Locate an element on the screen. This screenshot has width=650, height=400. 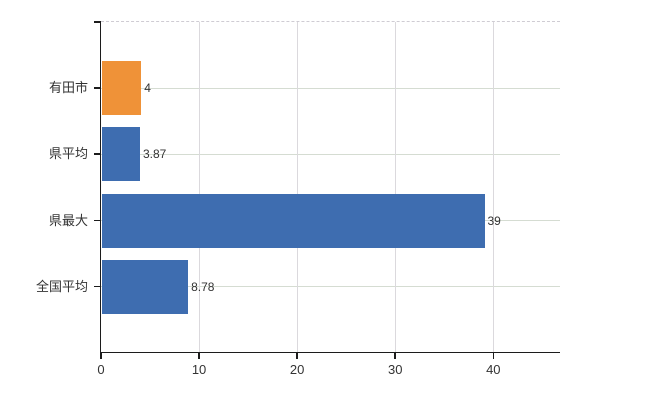
plot-top-border is located at coordinates (330, 21).